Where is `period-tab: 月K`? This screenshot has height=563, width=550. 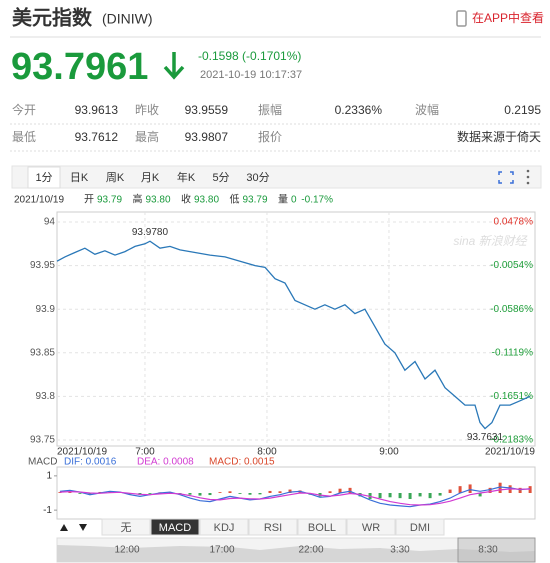 period-tab: 月K is located at coordinates (150, 178).